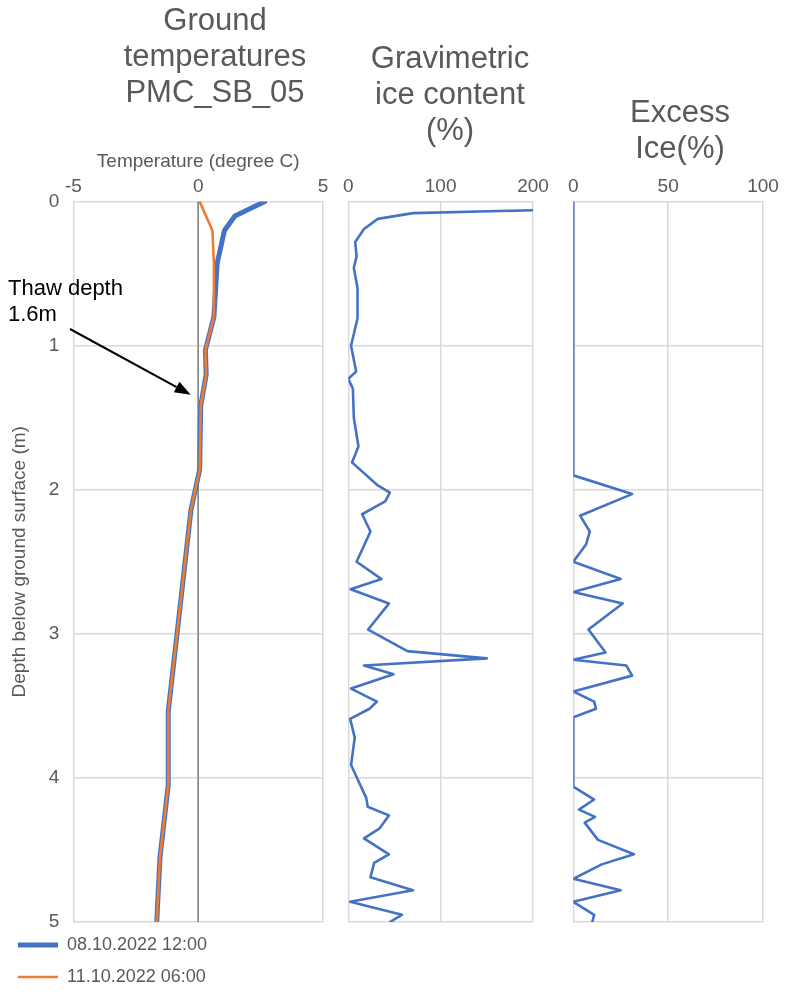  What do you see at coordinates (54, 777) in the screenshot?
I see `y-tick-label: 4` at bounding box center [54, 777].